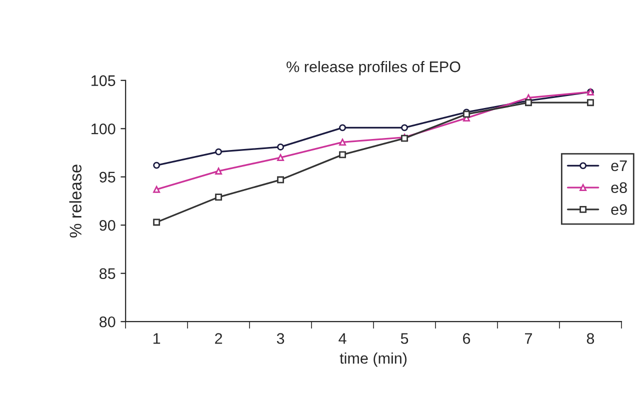  What do you see at coordinates (373, 68) in the screenshot?
I see `chart-title: % release profiles of EPO` at bounding box center [373, 68].